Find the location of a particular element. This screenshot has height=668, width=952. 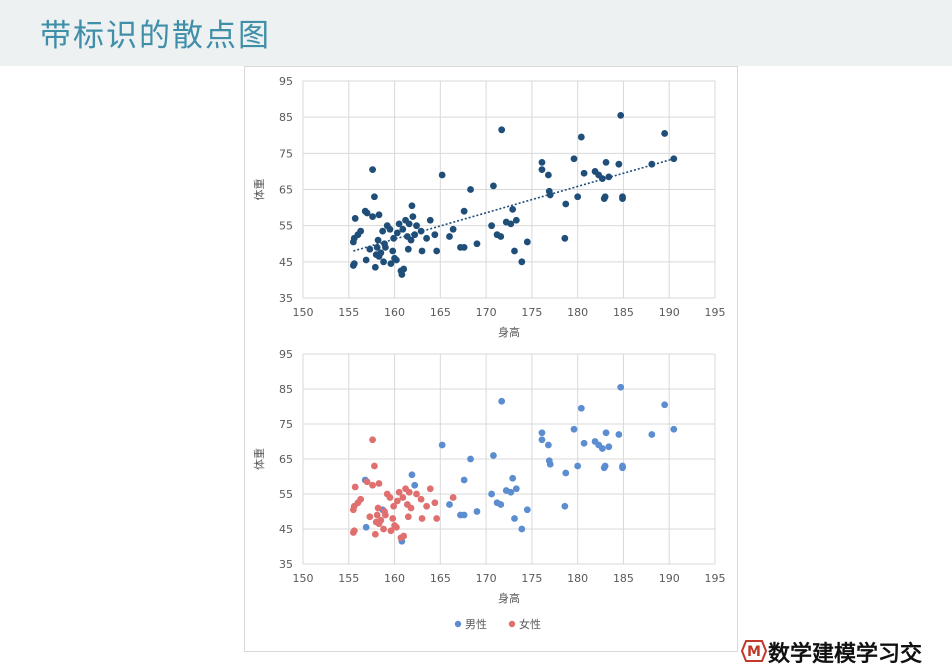

watermark-text: 数学建模学习交 is located at coordinates (845, 654).